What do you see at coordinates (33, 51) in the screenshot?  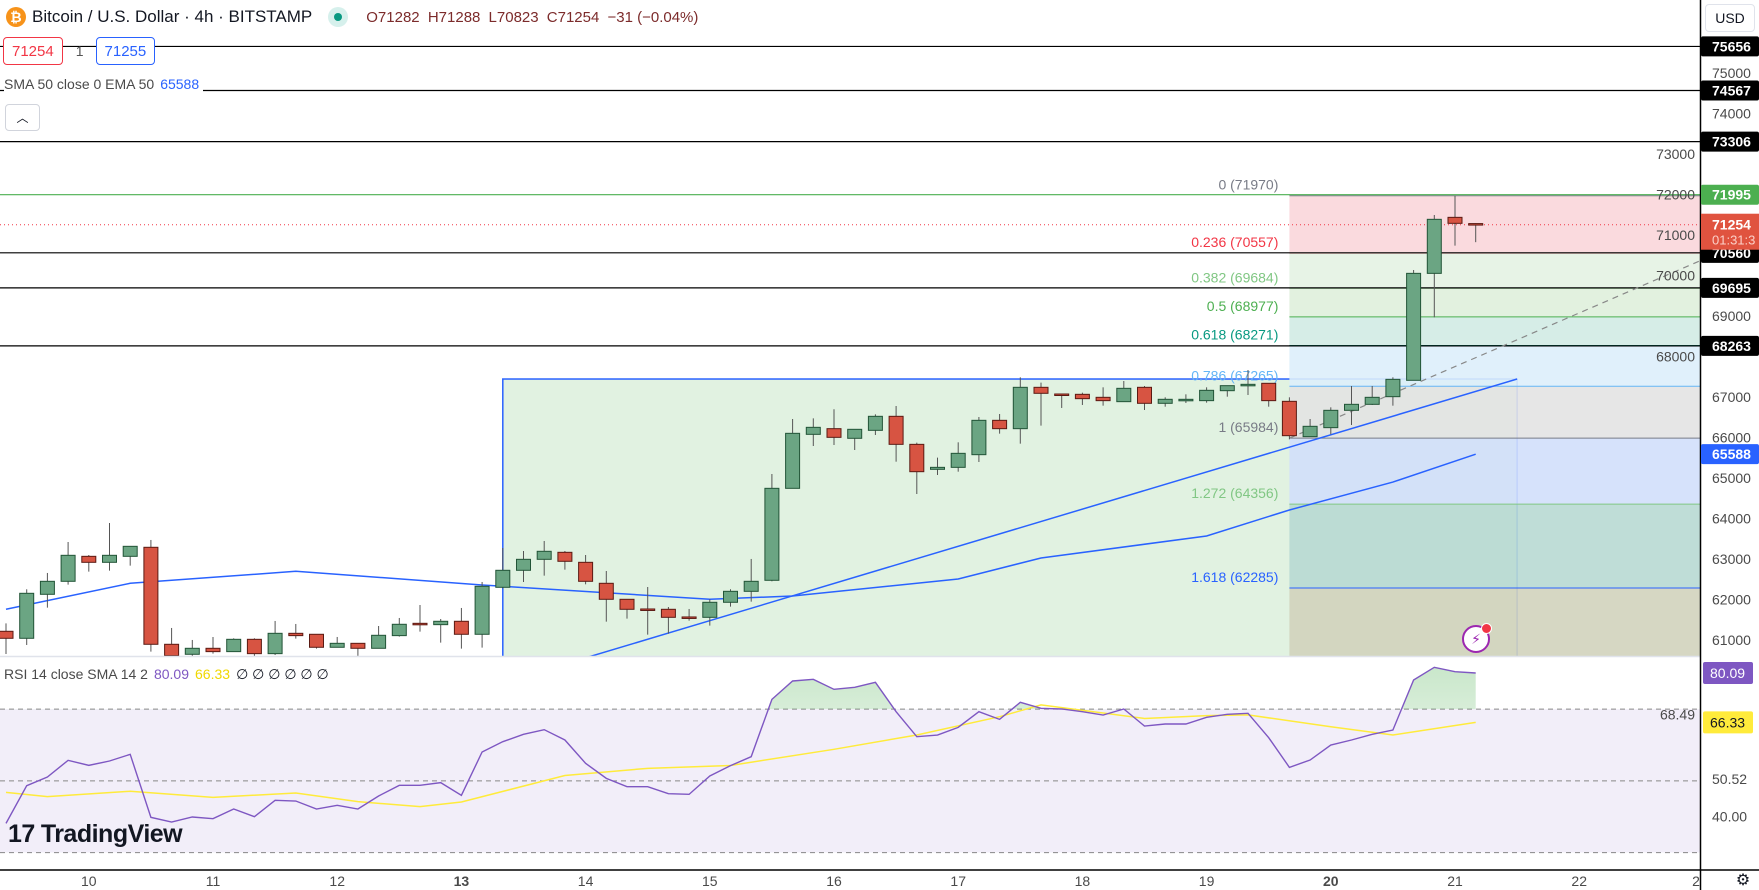 I see `sell-button: 71254` at bounding box center [33, 51].